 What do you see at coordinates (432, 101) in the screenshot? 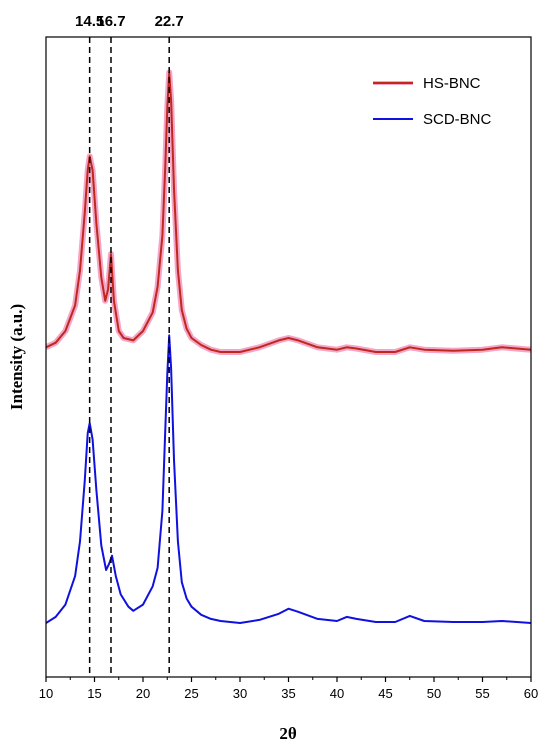
I see `legend: HS-BNC SCD-BNC` at bounding box center [432, 101].